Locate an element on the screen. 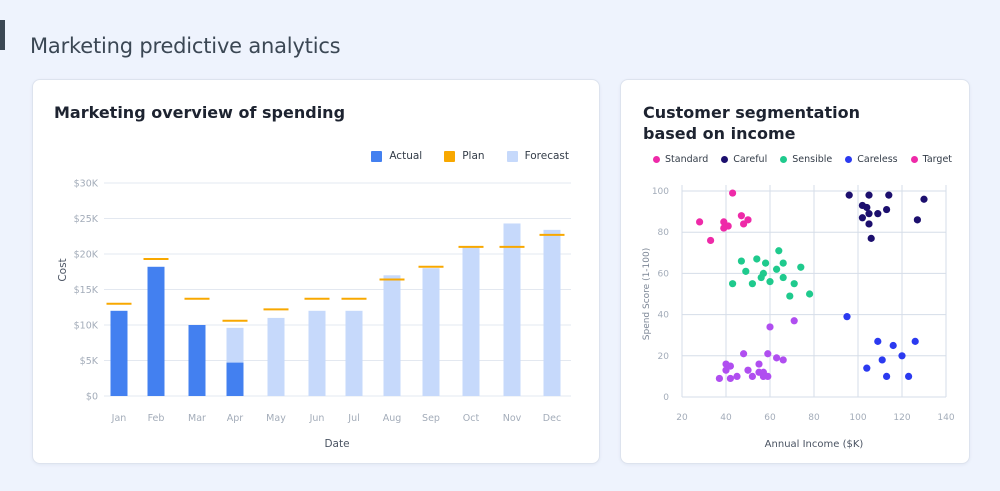  x-tick-label: Jul is located at coordinates (353, 418).